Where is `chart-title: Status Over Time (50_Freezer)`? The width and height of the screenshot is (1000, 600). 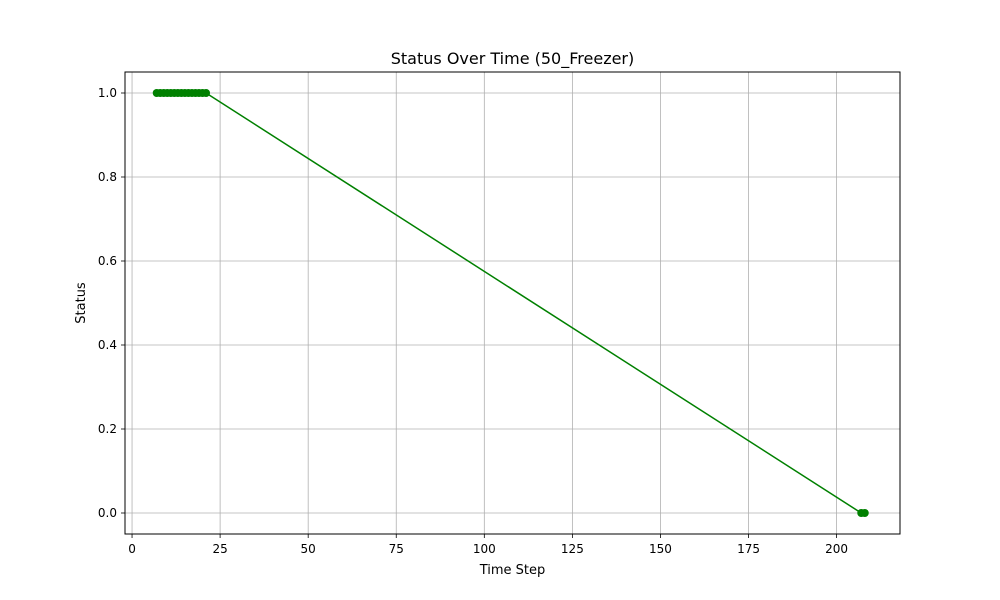 chart-title: Status Over Time (50_Freezer) is located at coordinates (513, 59).